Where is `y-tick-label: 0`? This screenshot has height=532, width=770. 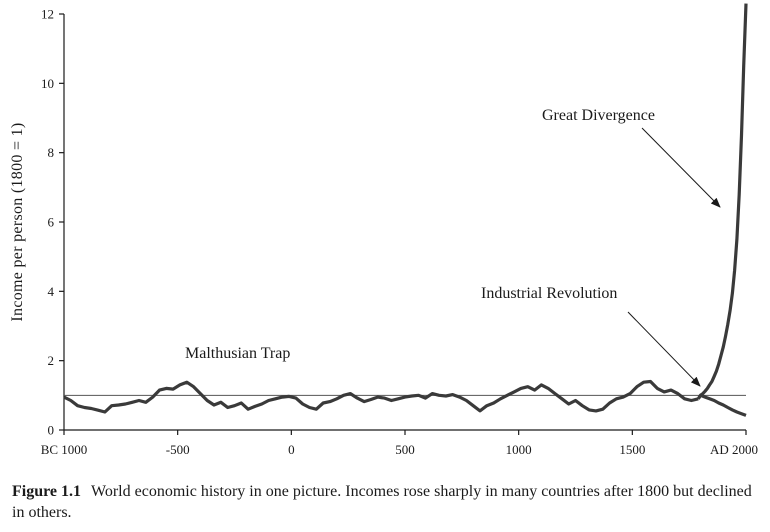
y-tick-label: 0 is located at coordinates (51, 430).